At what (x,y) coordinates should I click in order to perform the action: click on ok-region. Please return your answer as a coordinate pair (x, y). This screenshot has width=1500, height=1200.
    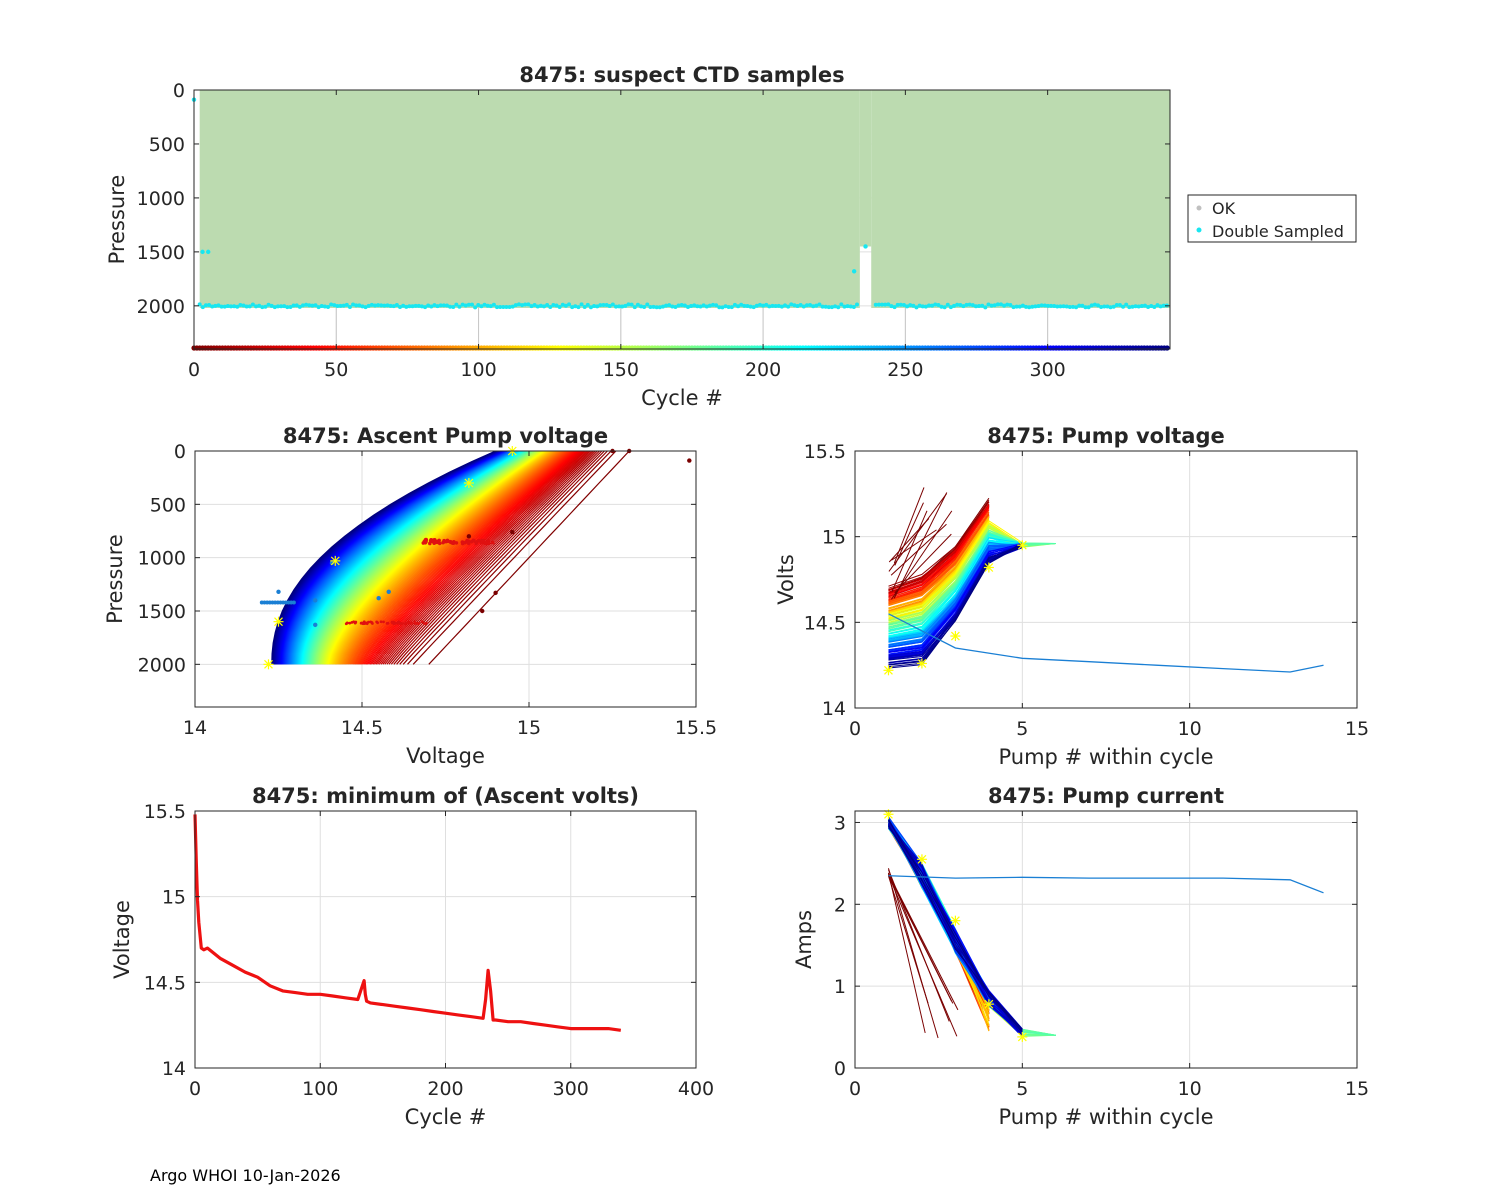
    Looking at the image, I should click on (1020, 199).